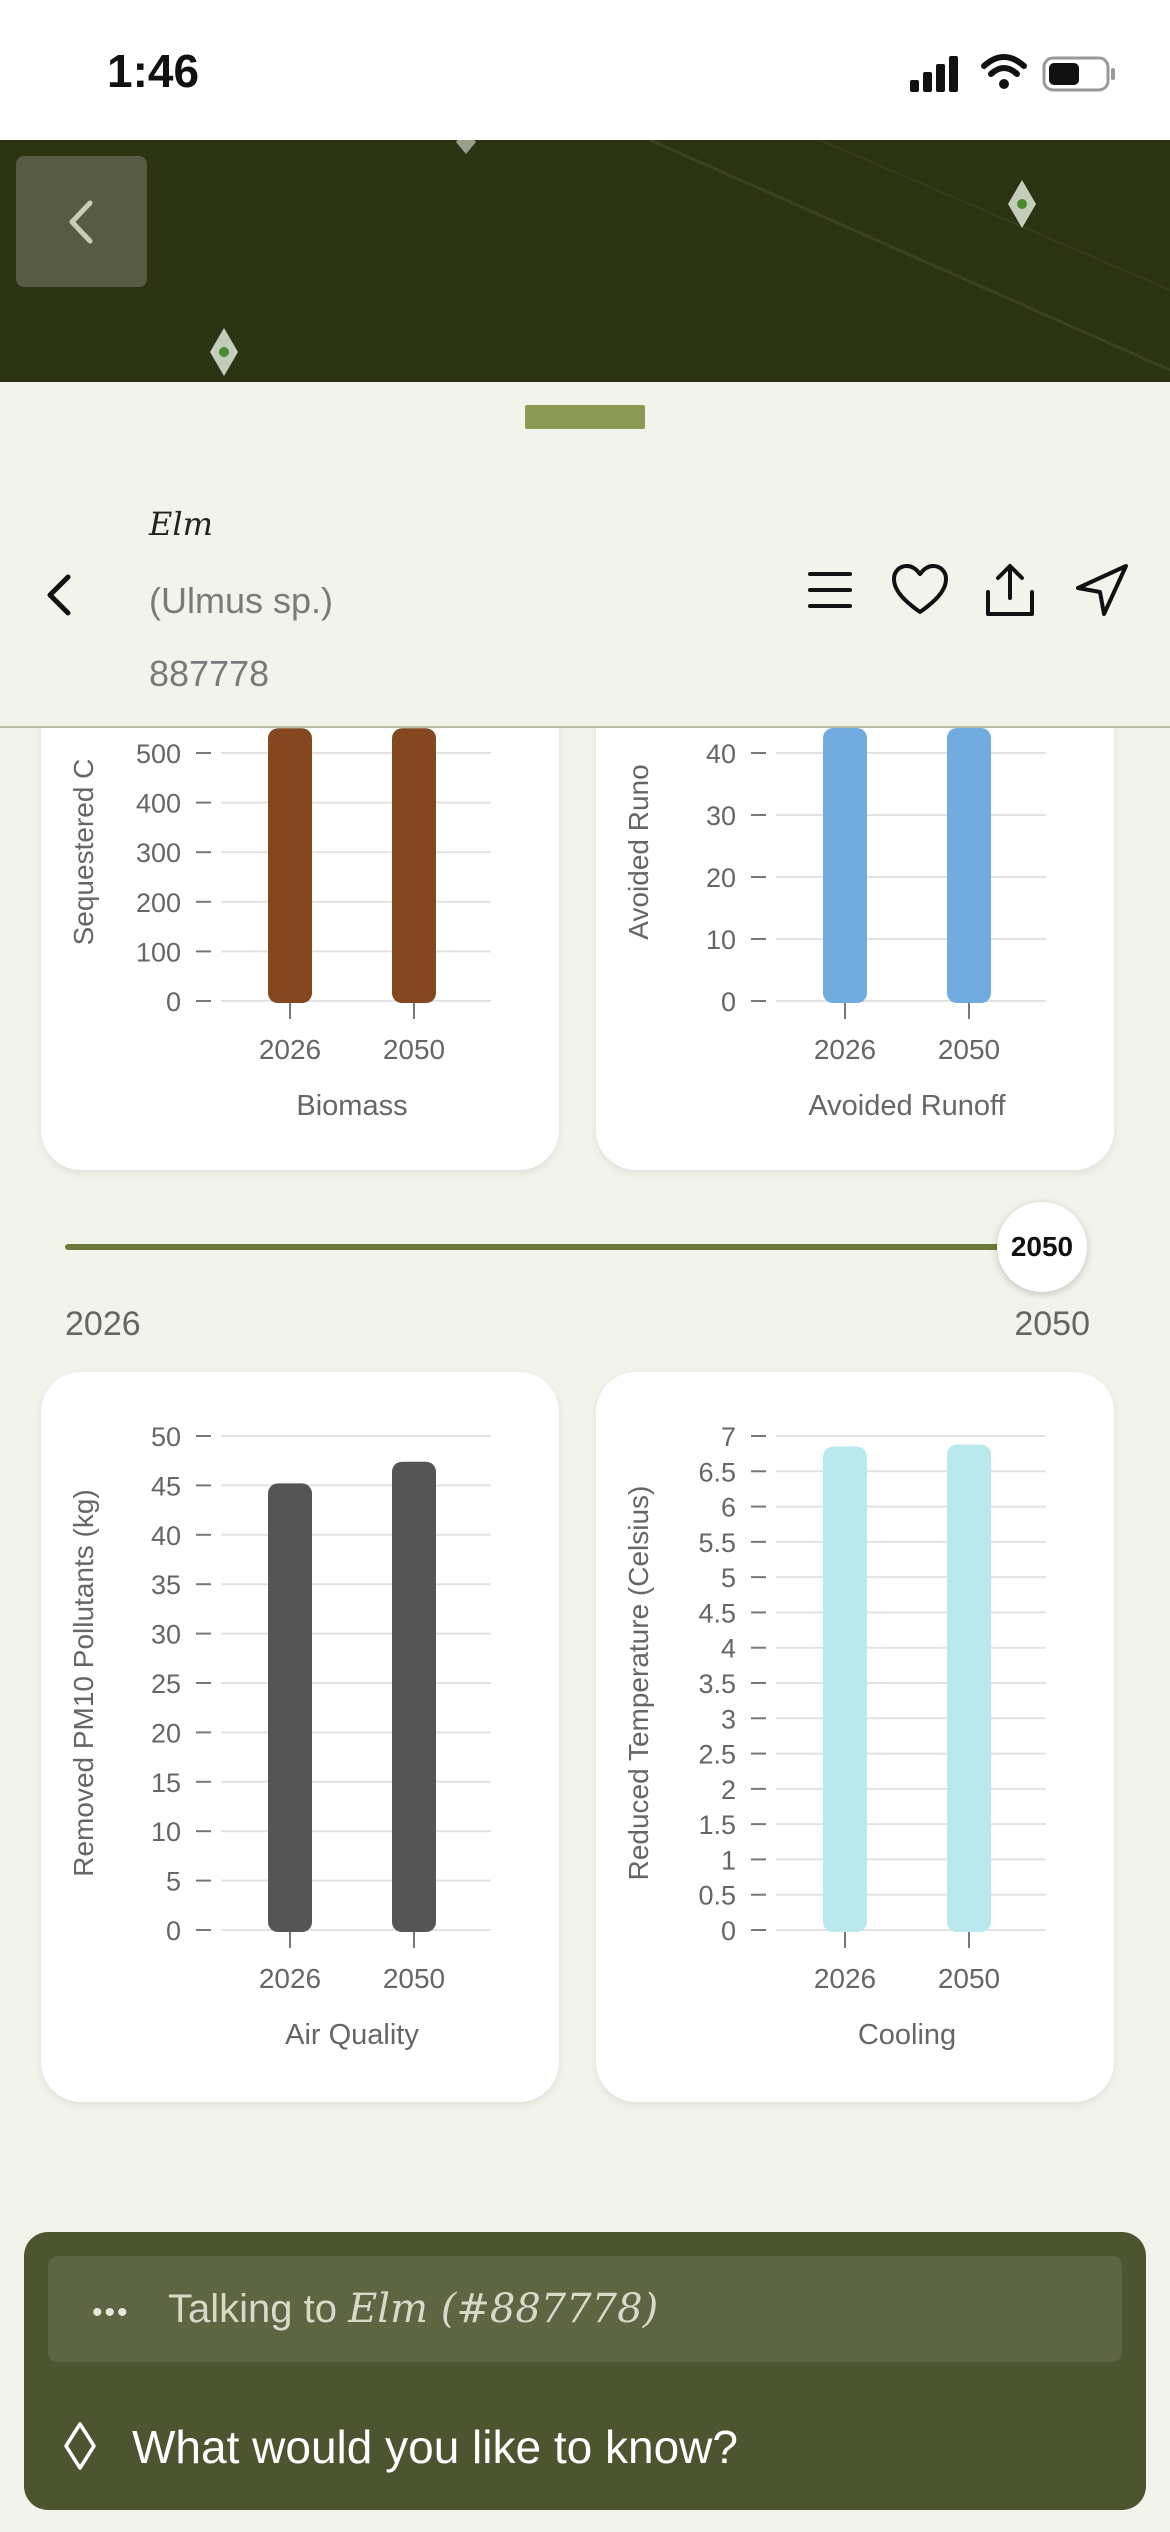 This screenshot has width=1170, height=2532. I want to click on tree-name: Elm, so click(181, 524).